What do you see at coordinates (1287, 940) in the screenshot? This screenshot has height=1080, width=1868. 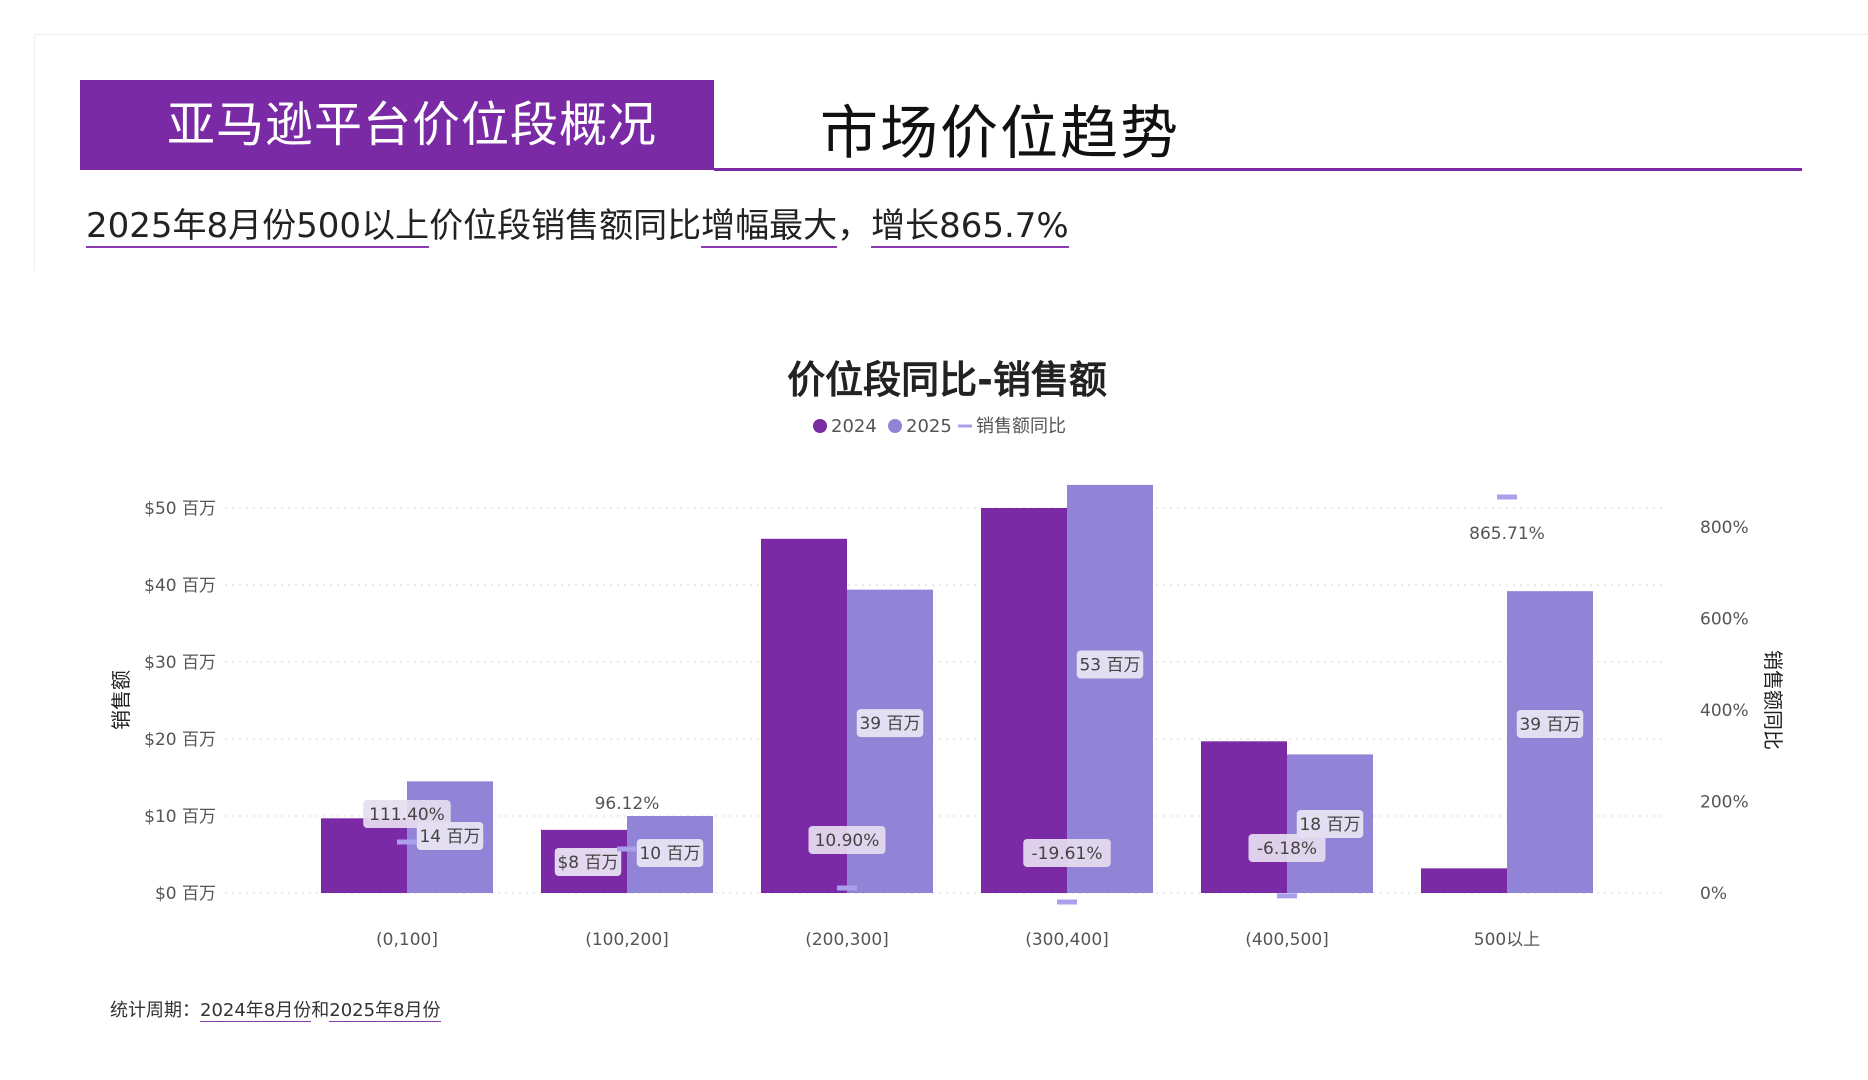 I see `x-tick-label: (400,500]` at bounding box center [1287, 940].